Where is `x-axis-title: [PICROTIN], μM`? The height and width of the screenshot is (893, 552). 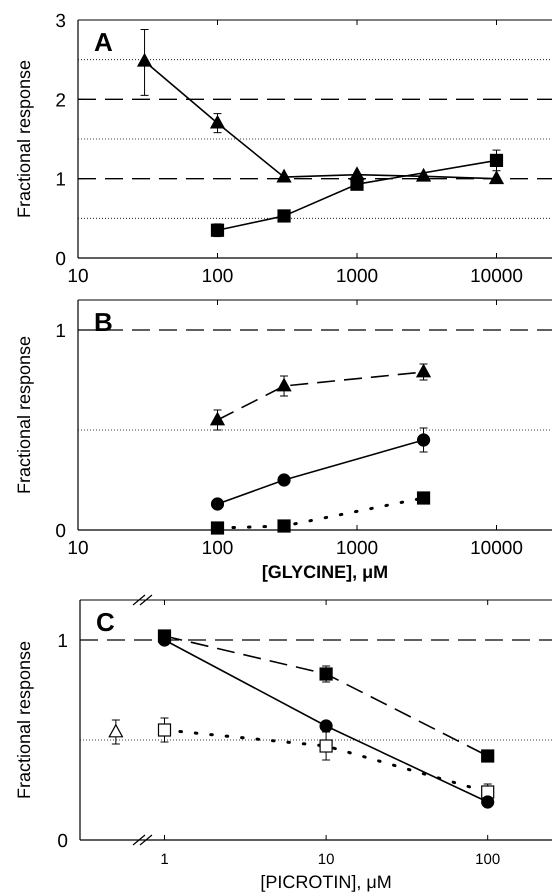
x-axis-title: [PICROTIN], μM is located at coordinates (326, 882).